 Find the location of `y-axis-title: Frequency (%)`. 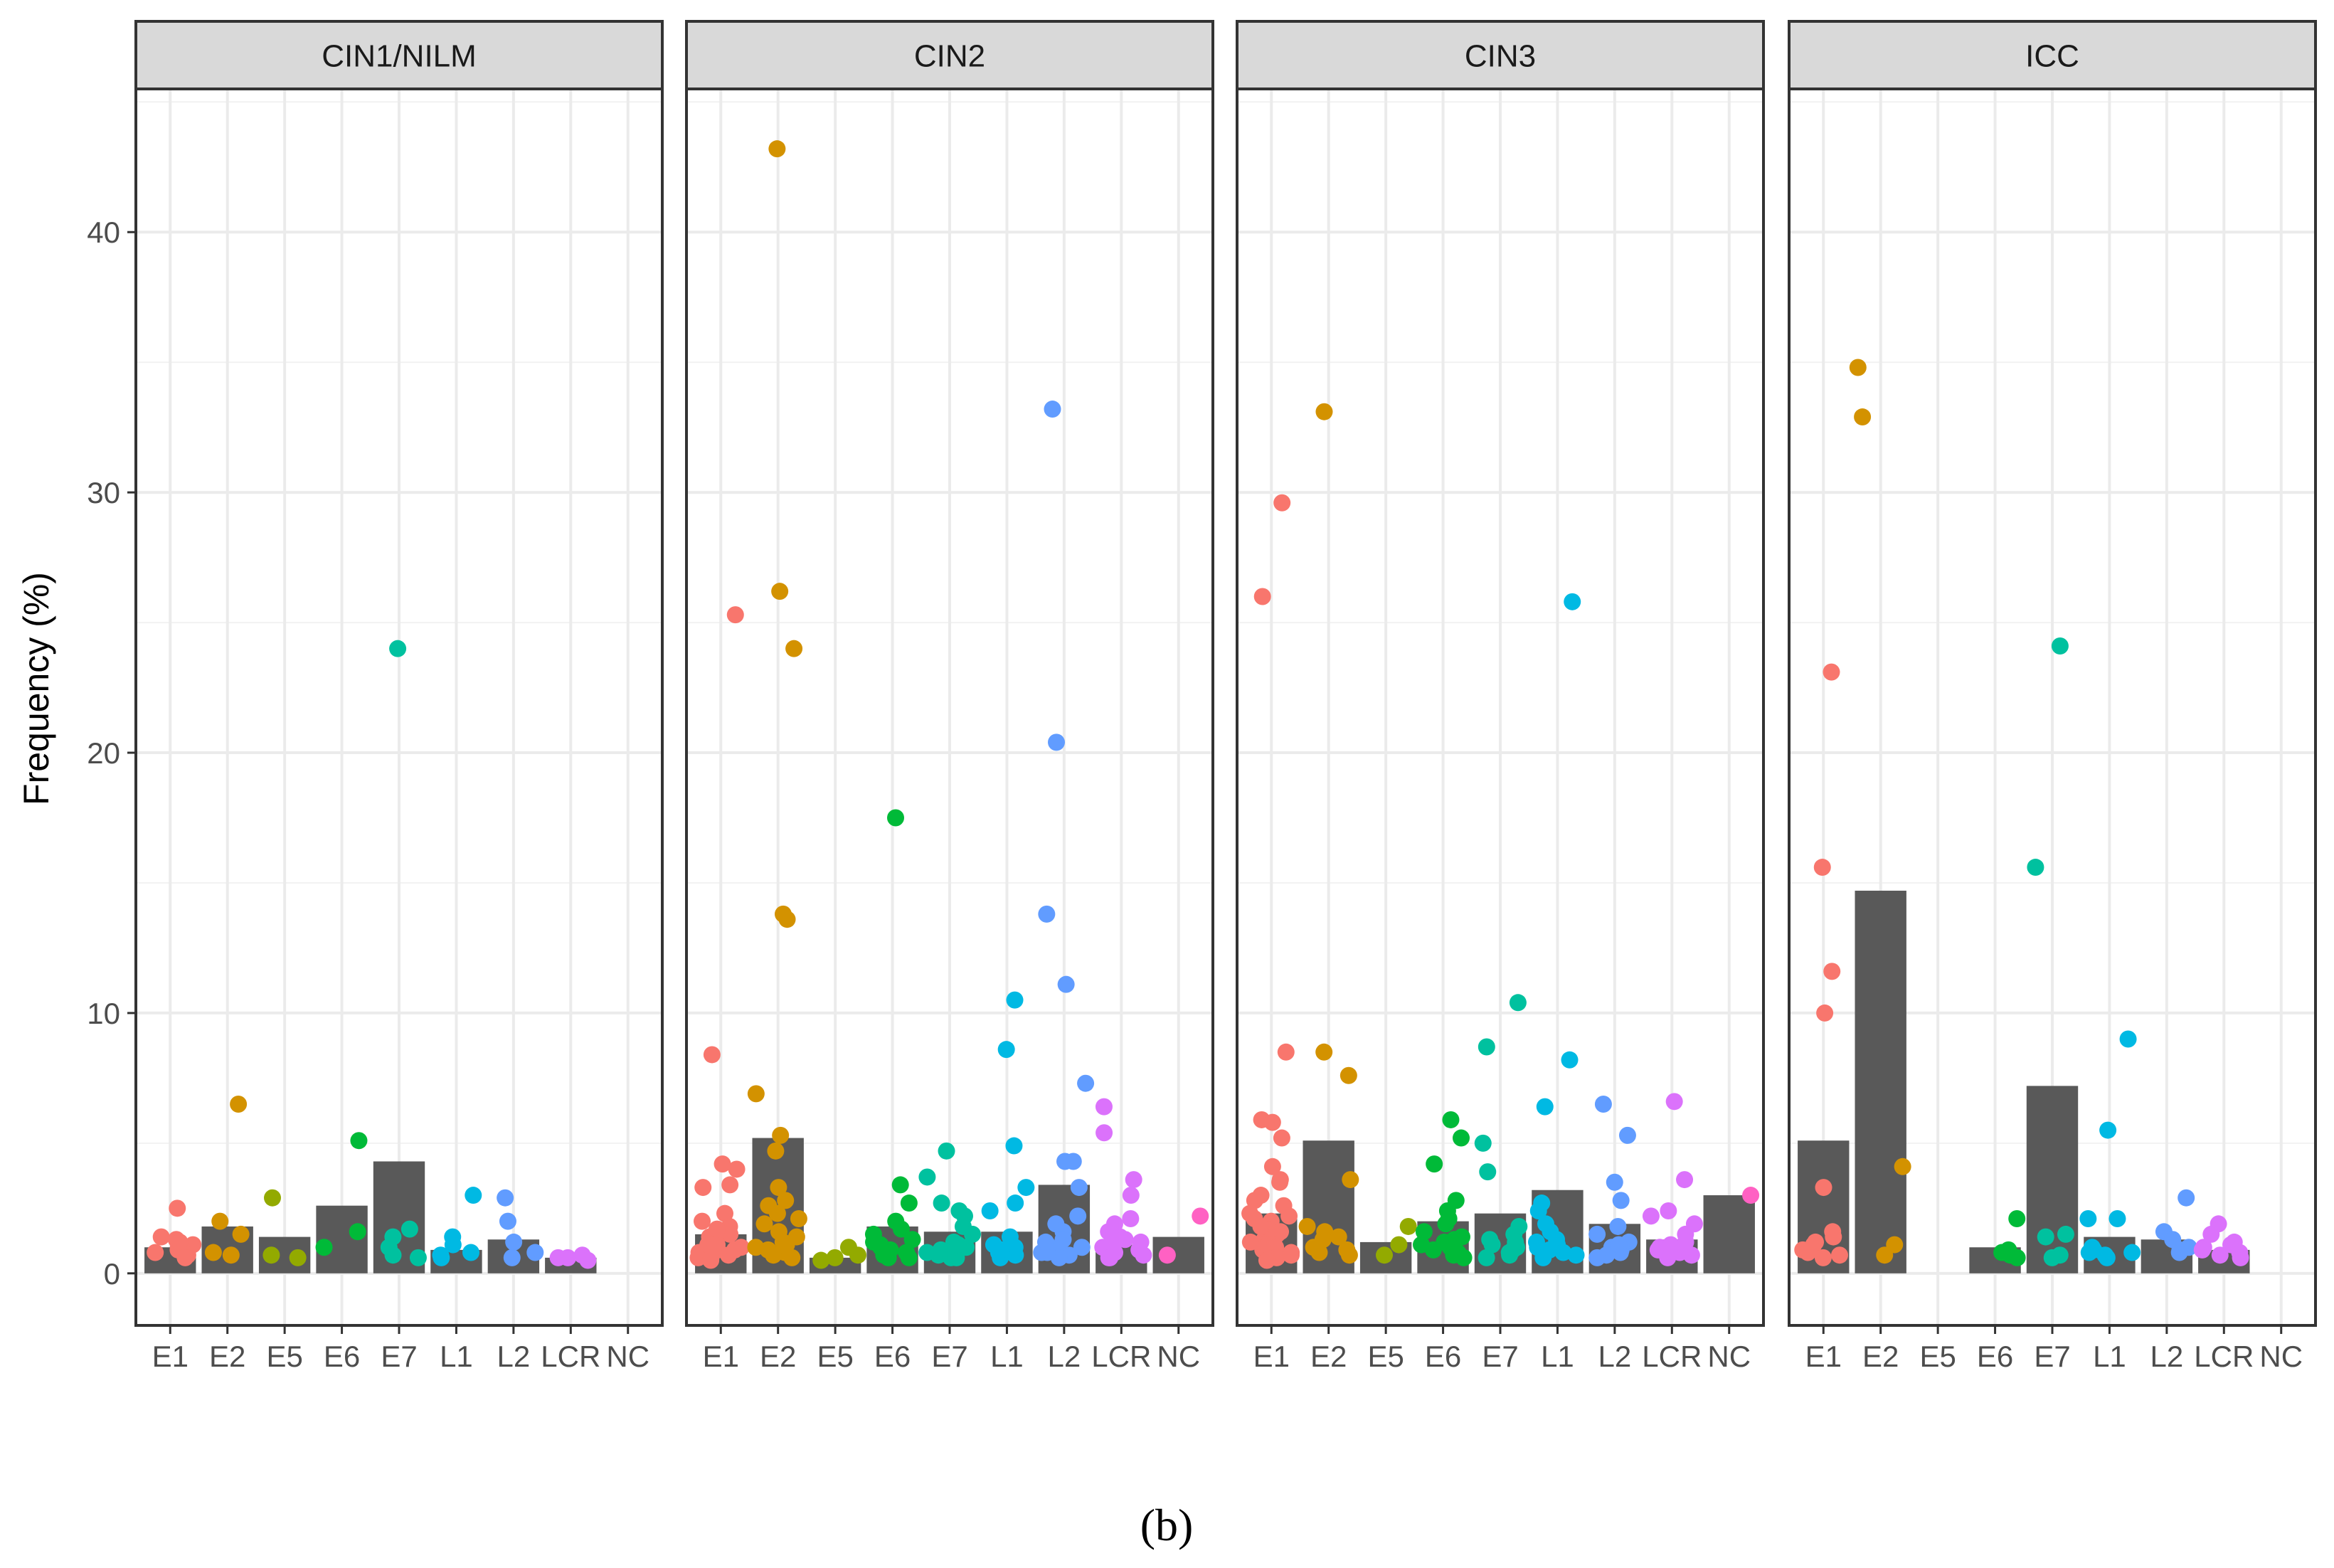

y-axis-title: Frequency (%) is located at coordinates (36, 688).